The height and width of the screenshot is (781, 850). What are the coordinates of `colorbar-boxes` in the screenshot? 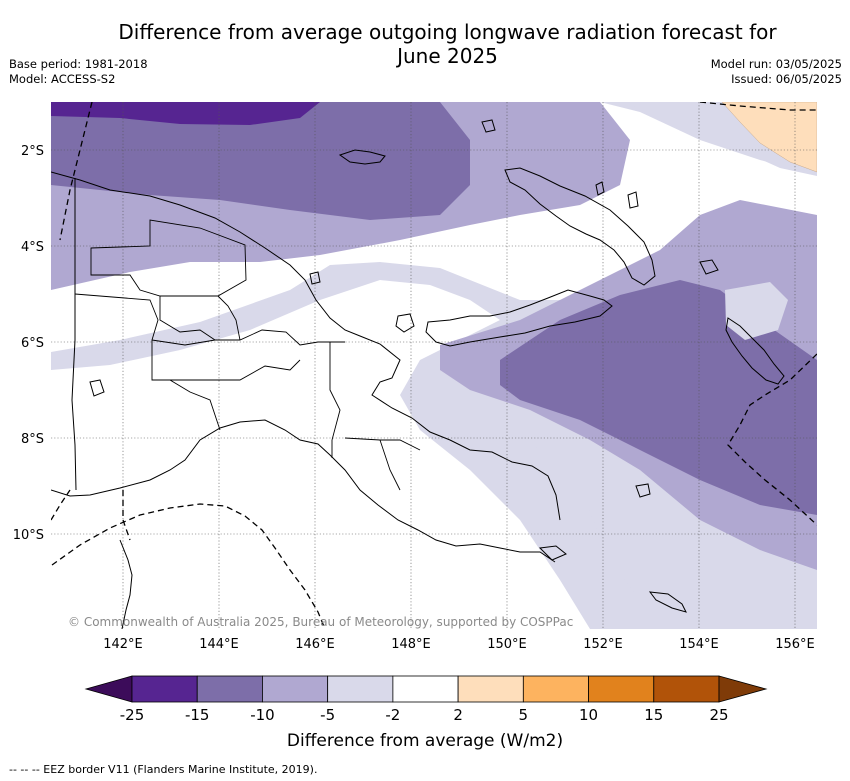 It's located at (425, 689).